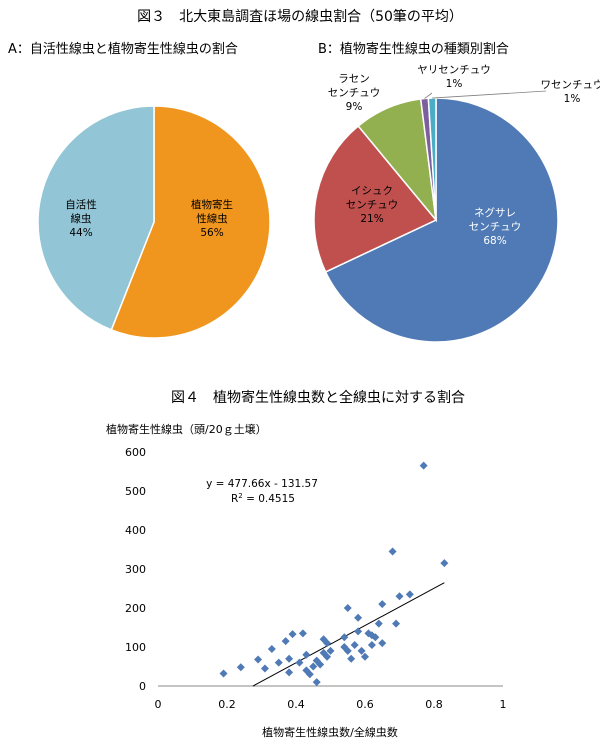 Image resolution: width=600 pixels, height=747 pixels. I want to click on pie-b-slice-label: ヤリセンチュウ, so click(454, 70).